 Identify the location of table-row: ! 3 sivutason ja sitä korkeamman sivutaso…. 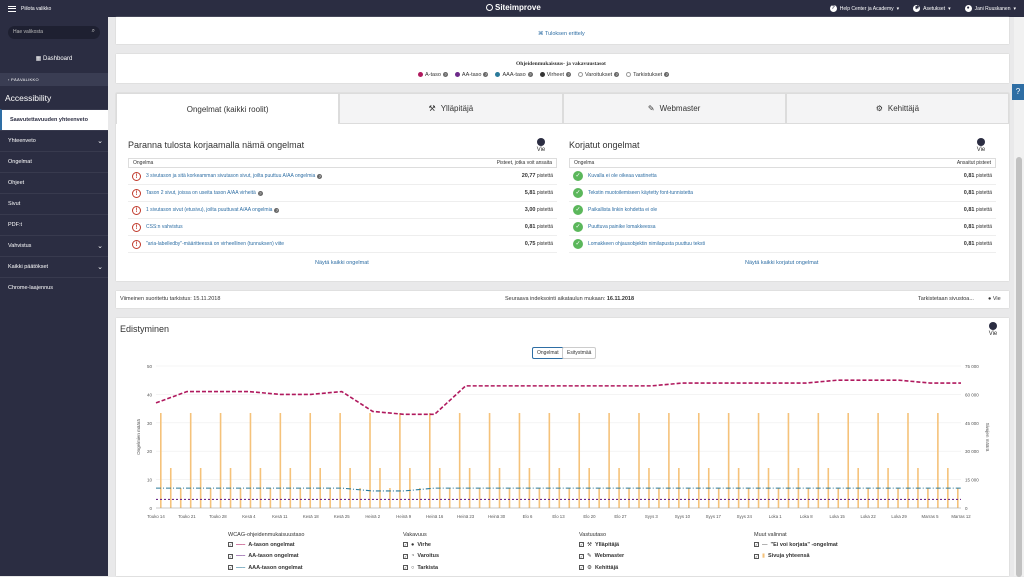
(342, 176).